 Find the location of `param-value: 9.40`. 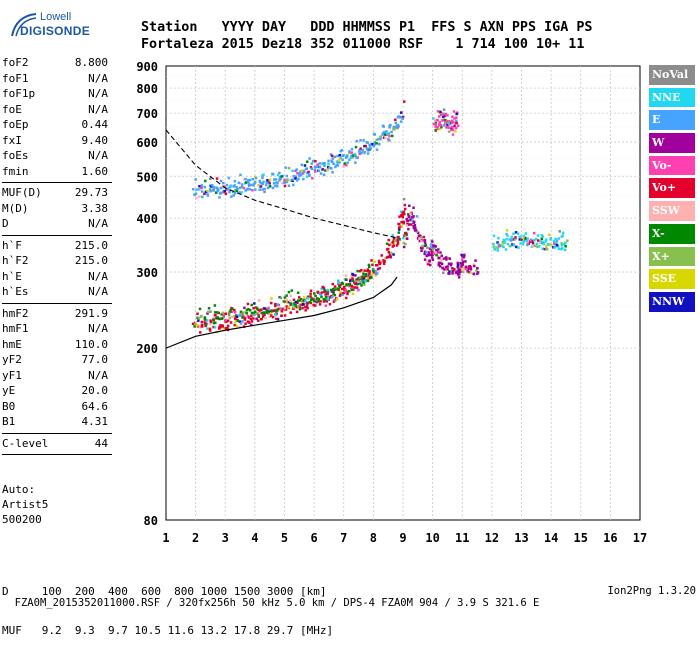

param-value: 9.40 is located at coordinates (95, 140).